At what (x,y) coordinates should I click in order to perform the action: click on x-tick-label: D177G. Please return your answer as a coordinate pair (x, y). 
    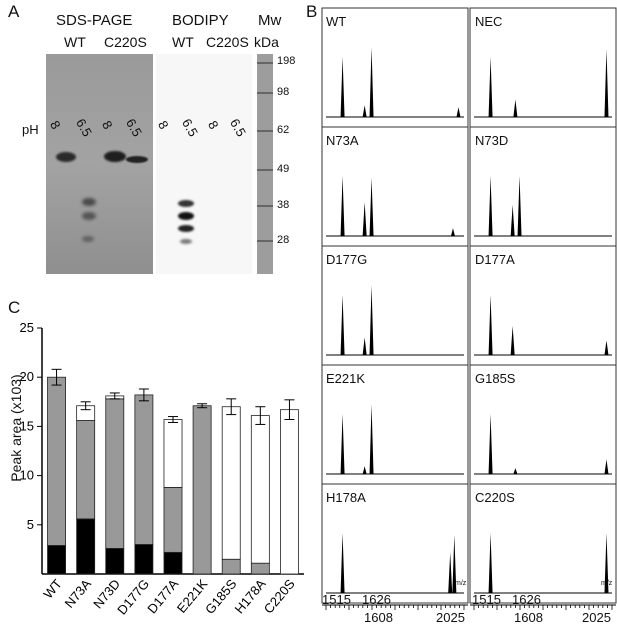
    Looking at the image, I should click on (133, 596).